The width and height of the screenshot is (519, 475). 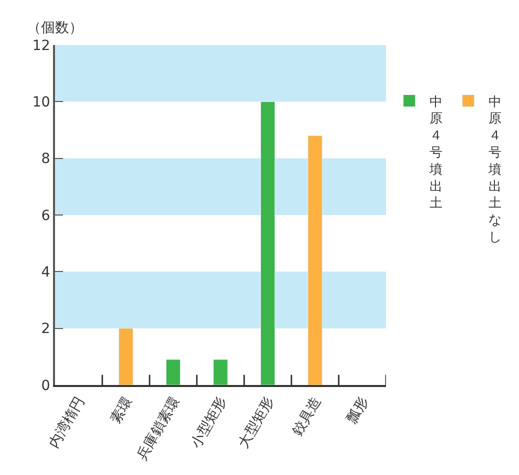 I want to click on x-tick-label: 内湾楕円, so click(x=67, y=422).